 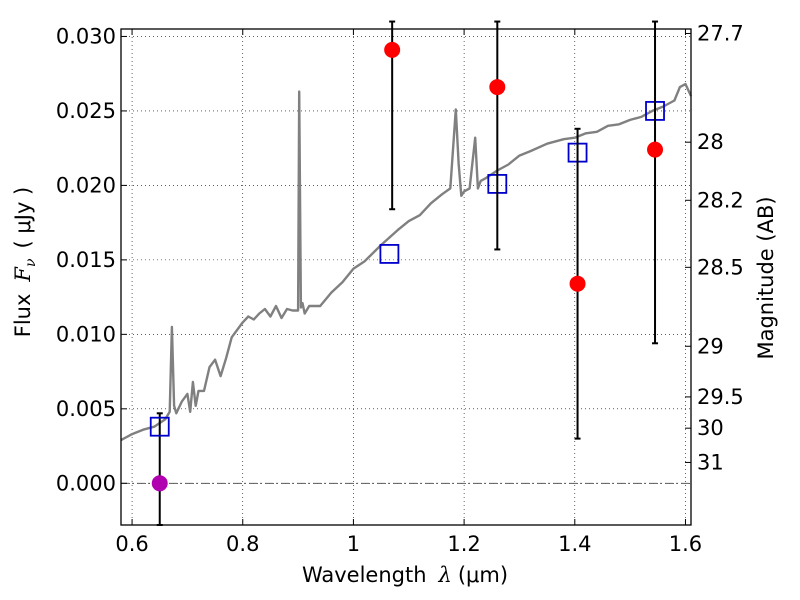 I want to click on x-tick-label: 1.6, so click(x=685, y=544).